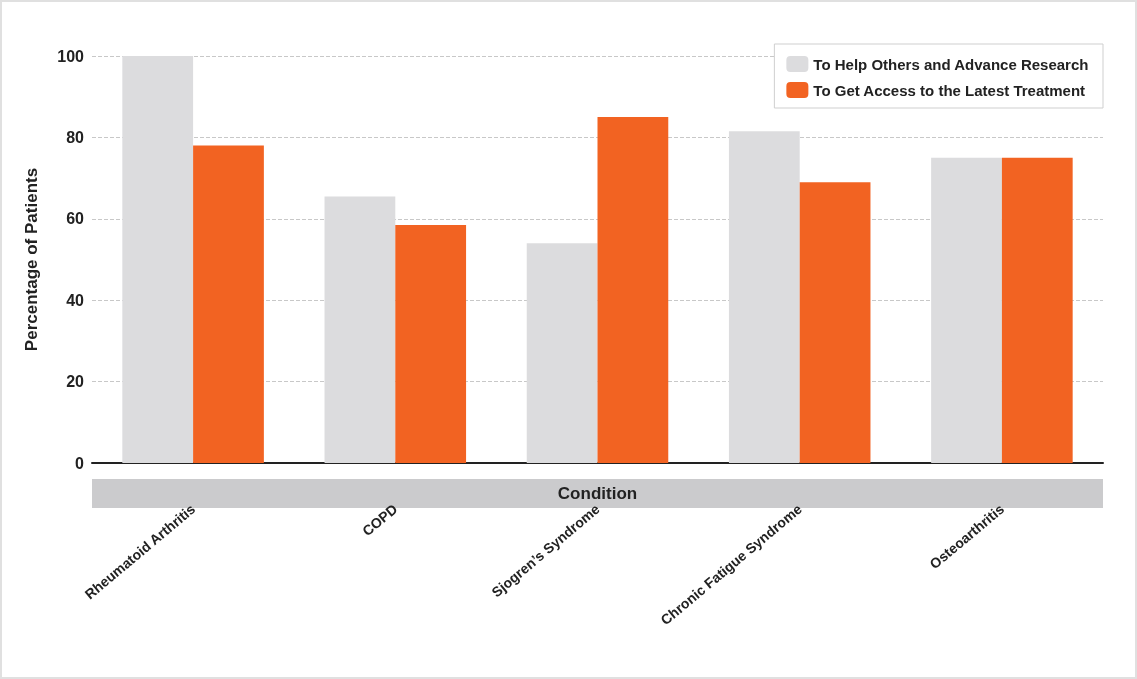 Image resolution: width=1137 pixels, height=679 pixels. Describe the element at coordinates (949, 90) in the screenshot. I see `legend-label: To Get Access to the Latest Treatment` at that location.